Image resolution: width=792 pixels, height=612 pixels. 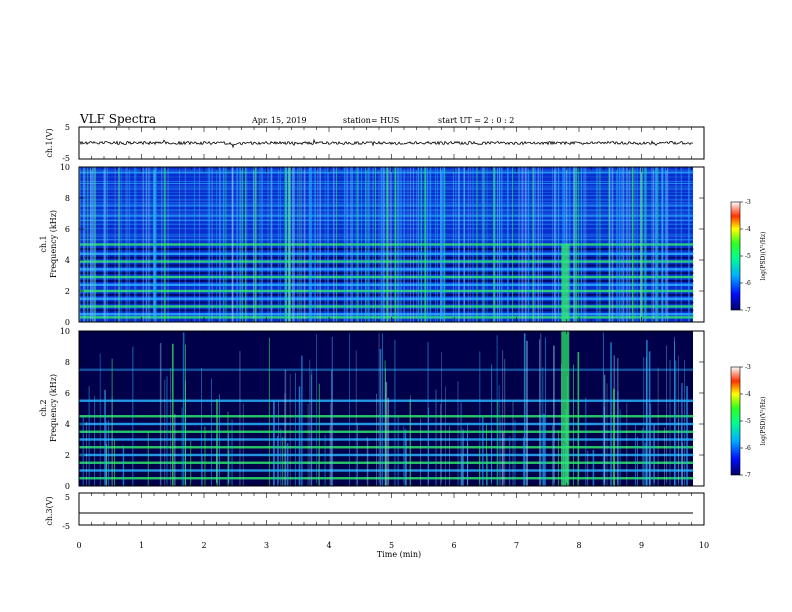 What do you see at coordinates (67, 260) in the screenshot?
I see `y-tick-label: 4` at bounding box center [67, 260].